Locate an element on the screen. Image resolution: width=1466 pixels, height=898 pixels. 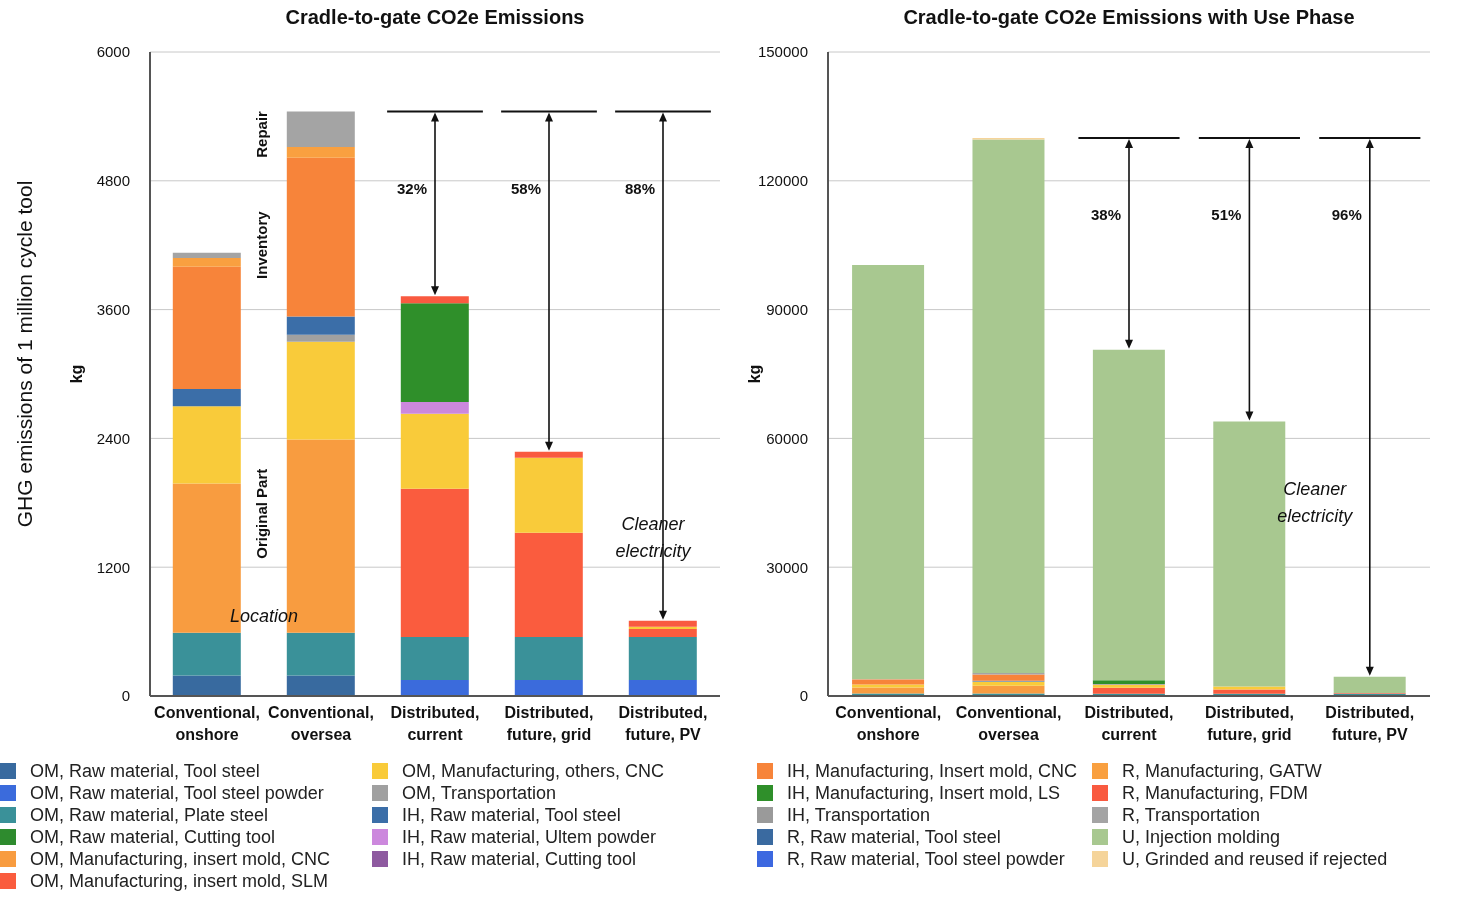
y-tick-label: 30000 is located at coordinates (787, 567).